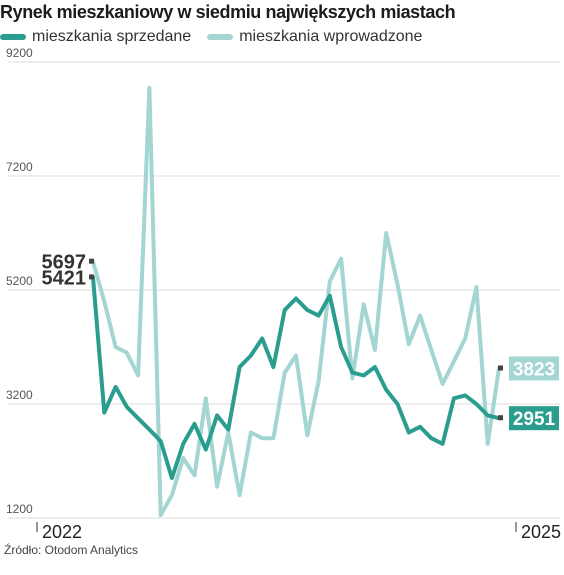  I want to click on x-tick-label-start: 2022, so click(62, 532).